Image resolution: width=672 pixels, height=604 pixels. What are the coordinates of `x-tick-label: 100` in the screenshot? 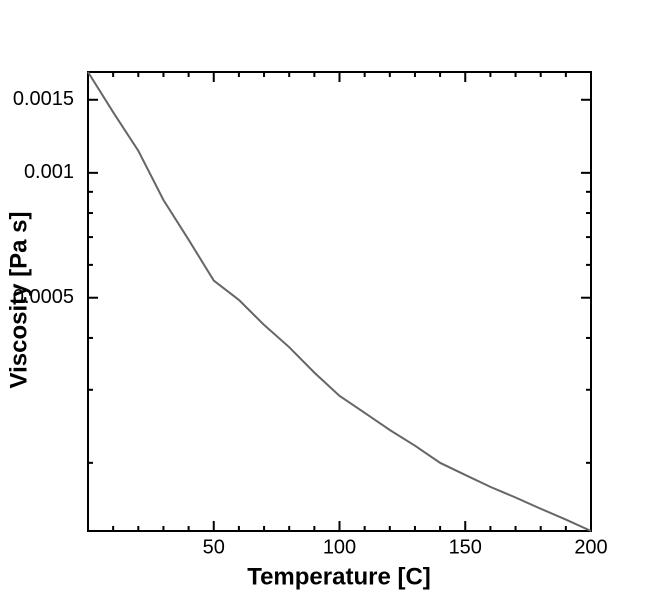 It's located at (339, 547).